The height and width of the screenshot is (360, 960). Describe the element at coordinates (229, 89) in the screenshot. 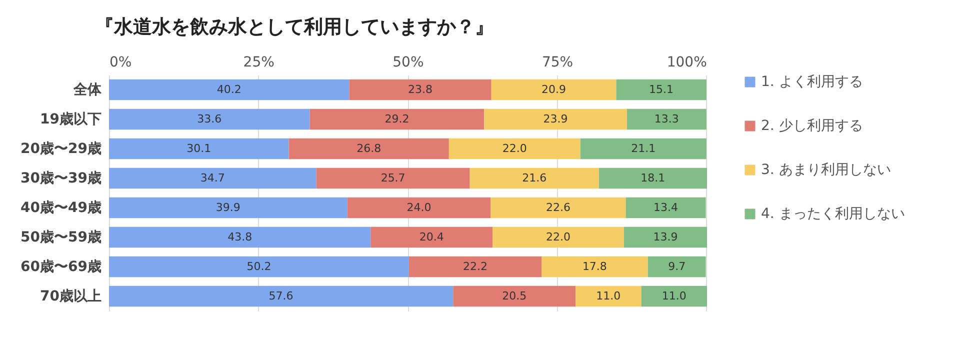

I see `data-label: 40.2` at that location.